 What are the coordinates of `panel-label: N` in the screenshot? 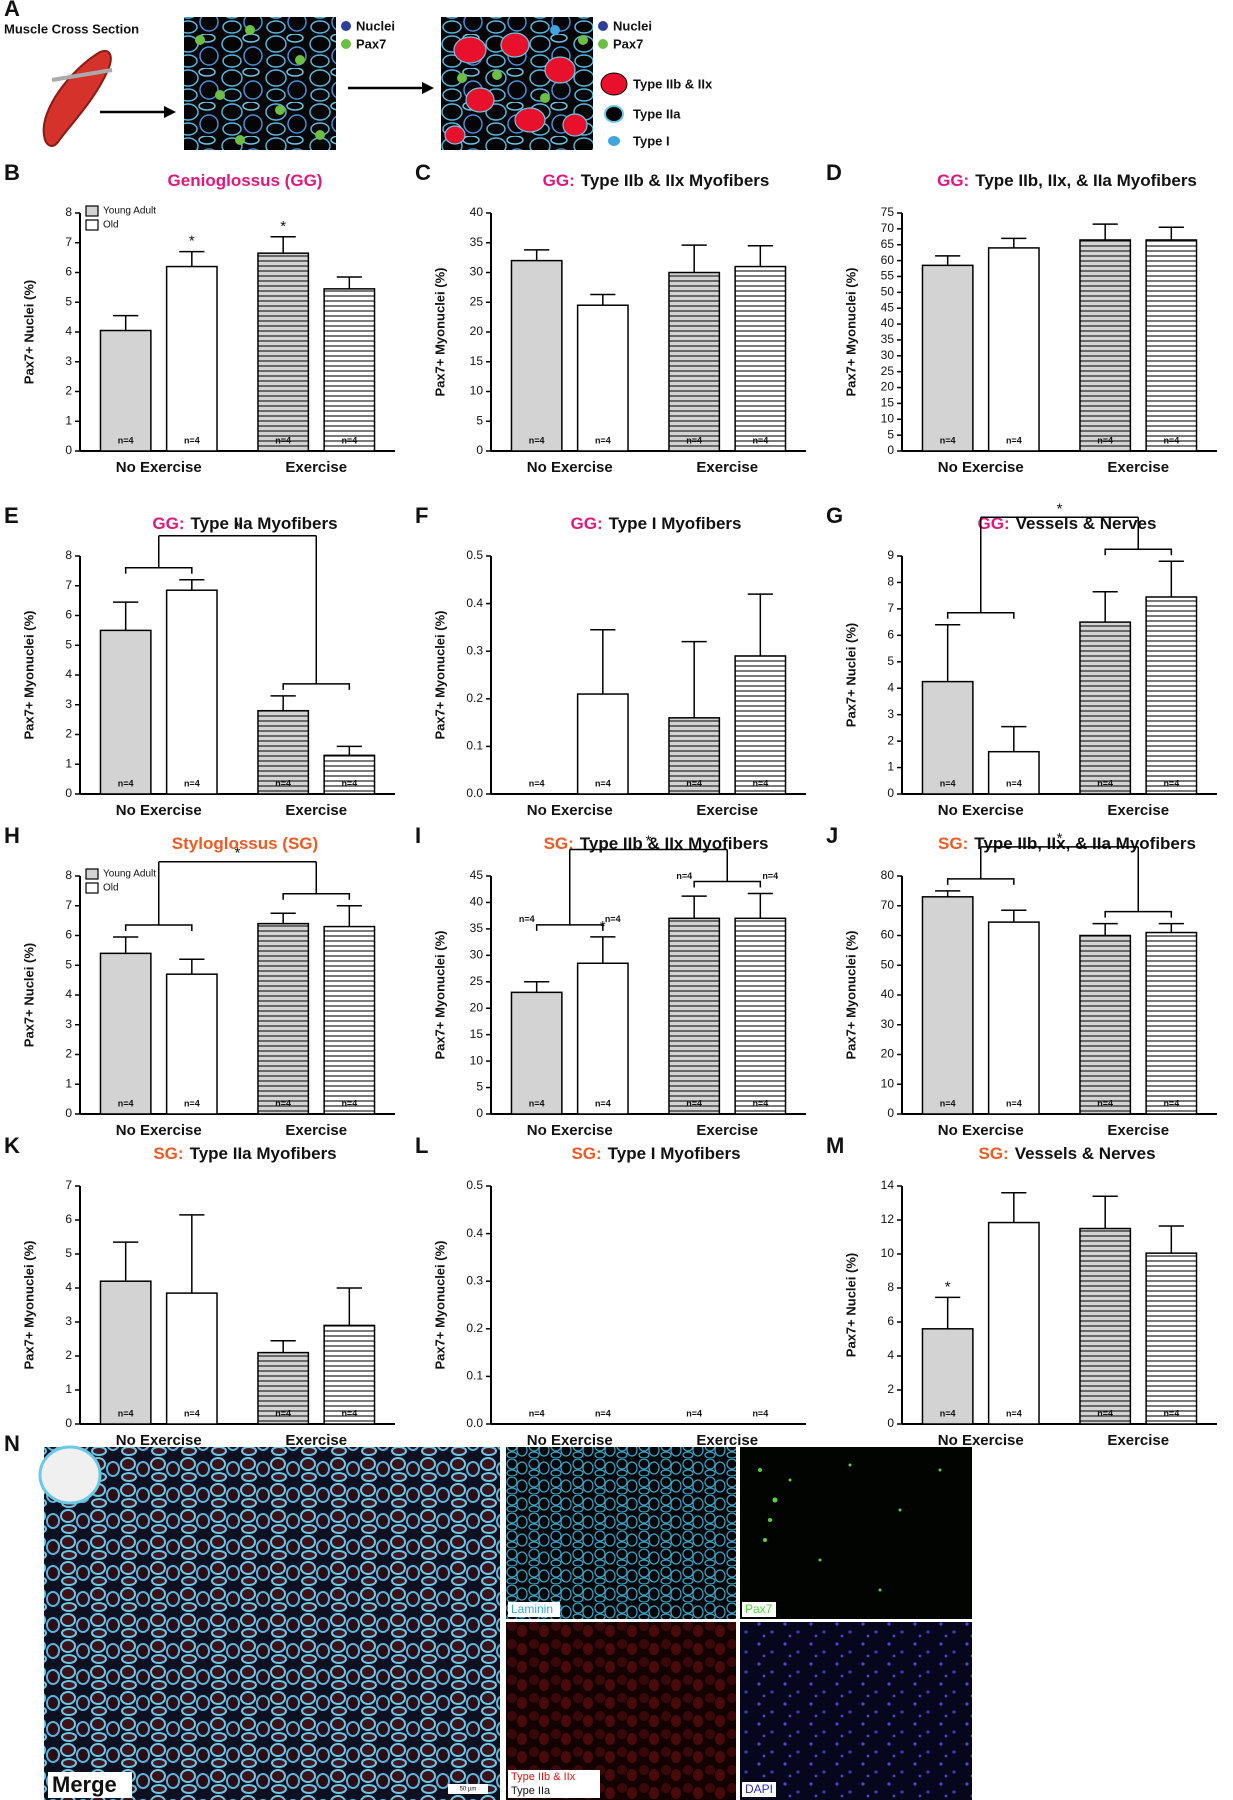 It's located at (12, 1443).